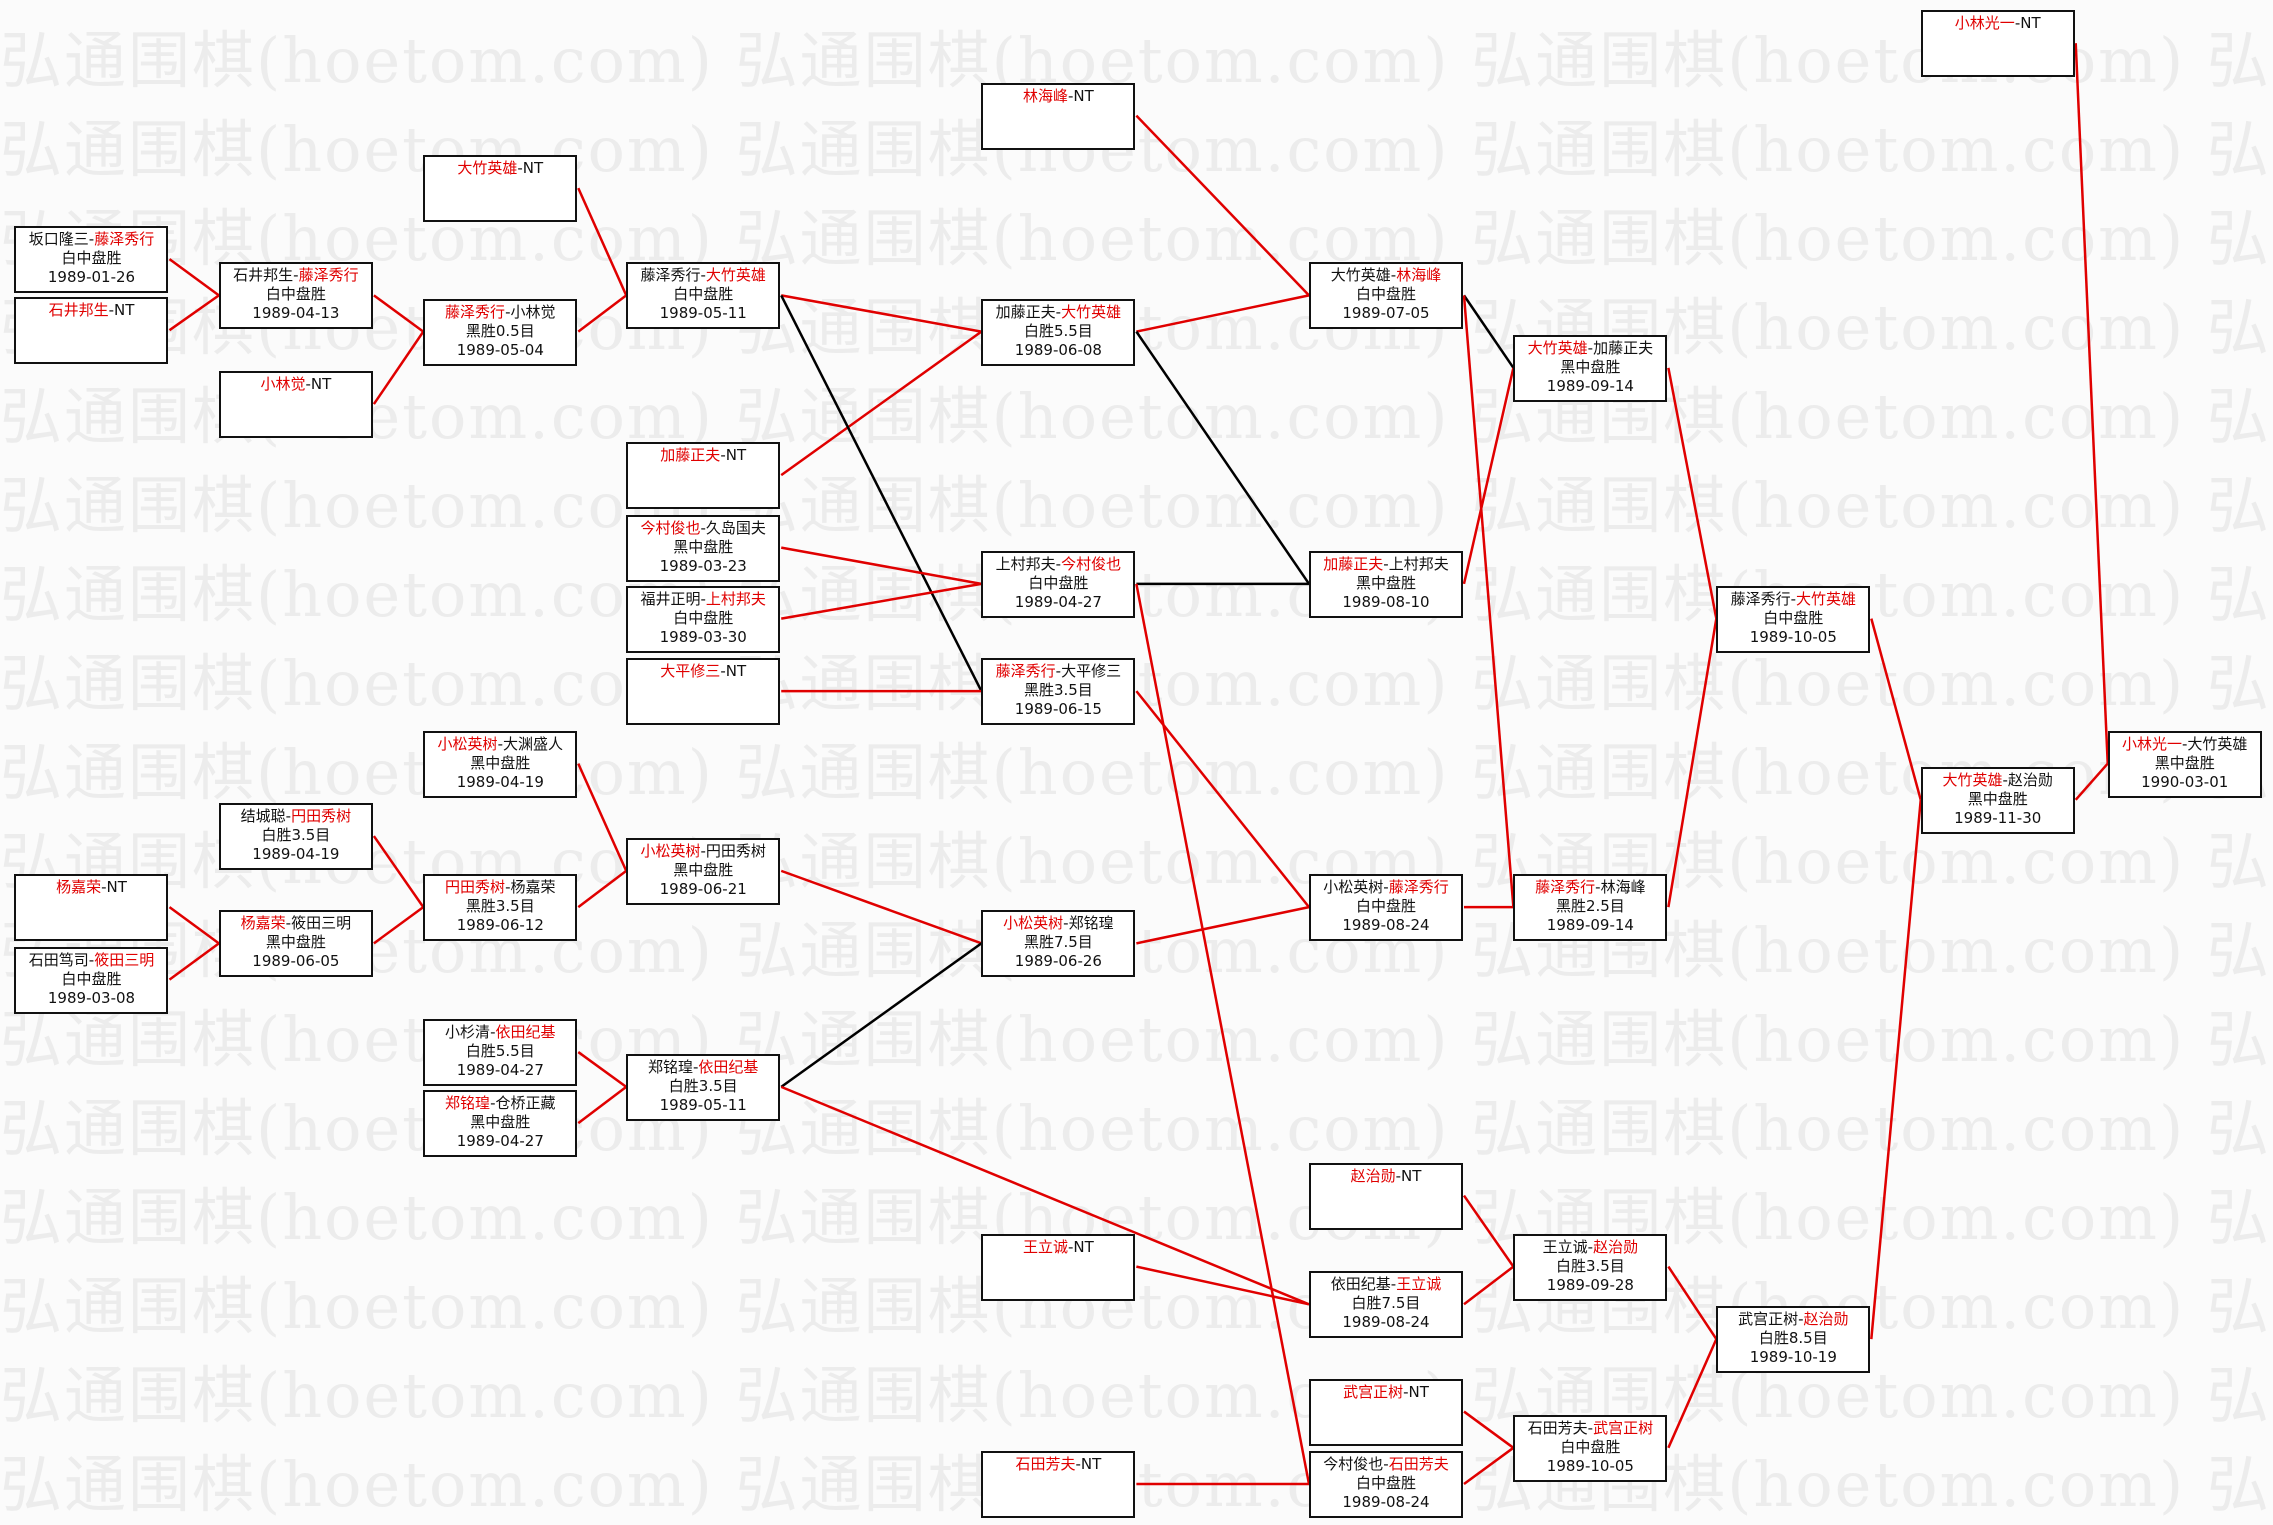 Image resolution: width=2273 pixels, height=1525 pixels. What do you see at coordinates (1033, 923) in the screenshot?
I see `player-black: 小松英树` at bounding box center [1033, 923].